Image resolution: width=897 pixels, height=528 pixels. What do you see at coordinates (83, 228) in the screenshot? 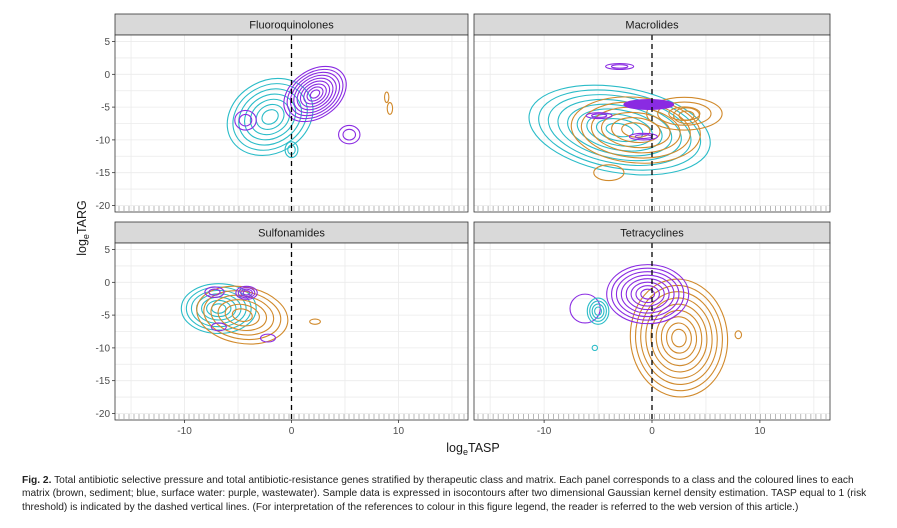
I see `y-axis-label: logeTARG` at bounding box center [83, 228].